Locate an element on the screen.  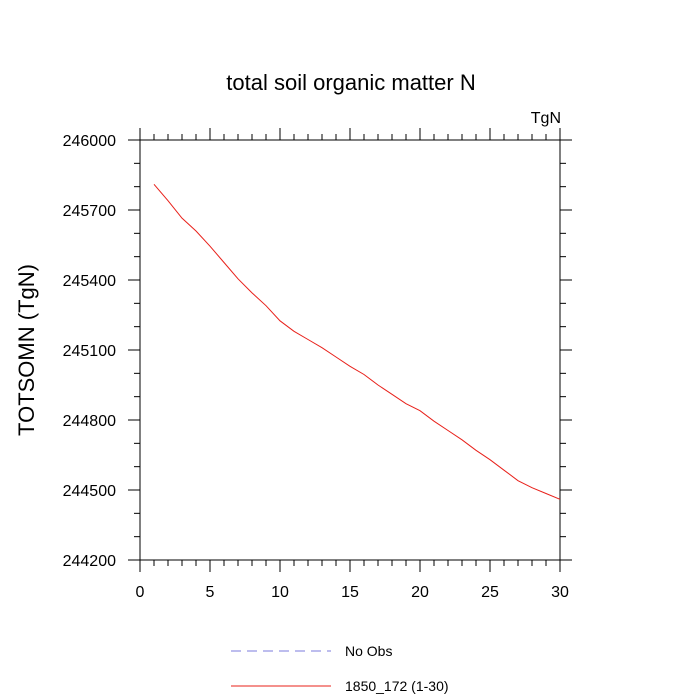
y-tick-label: 244800 is located at coordinates (89, 421).